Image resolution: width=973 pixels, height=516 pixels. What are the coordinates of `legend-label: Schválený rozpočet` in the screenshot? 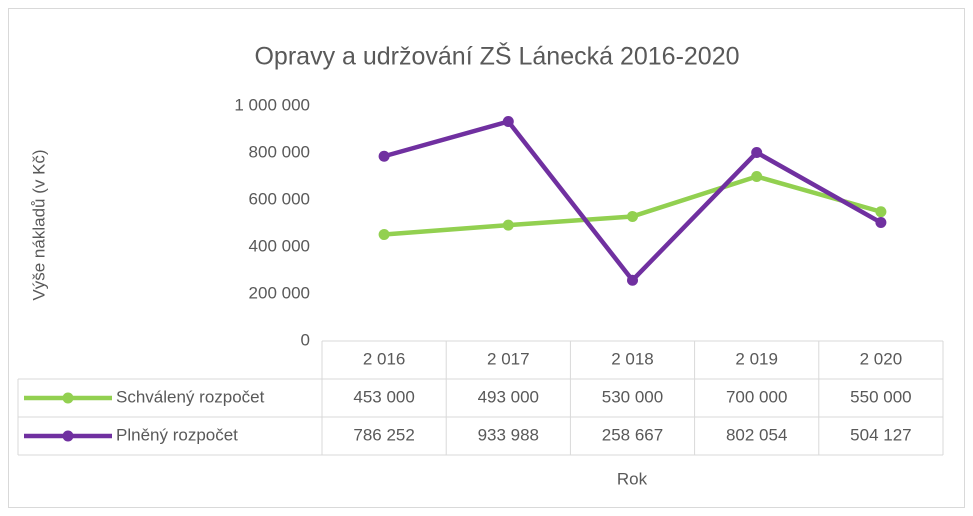 It's located at (190, 396).